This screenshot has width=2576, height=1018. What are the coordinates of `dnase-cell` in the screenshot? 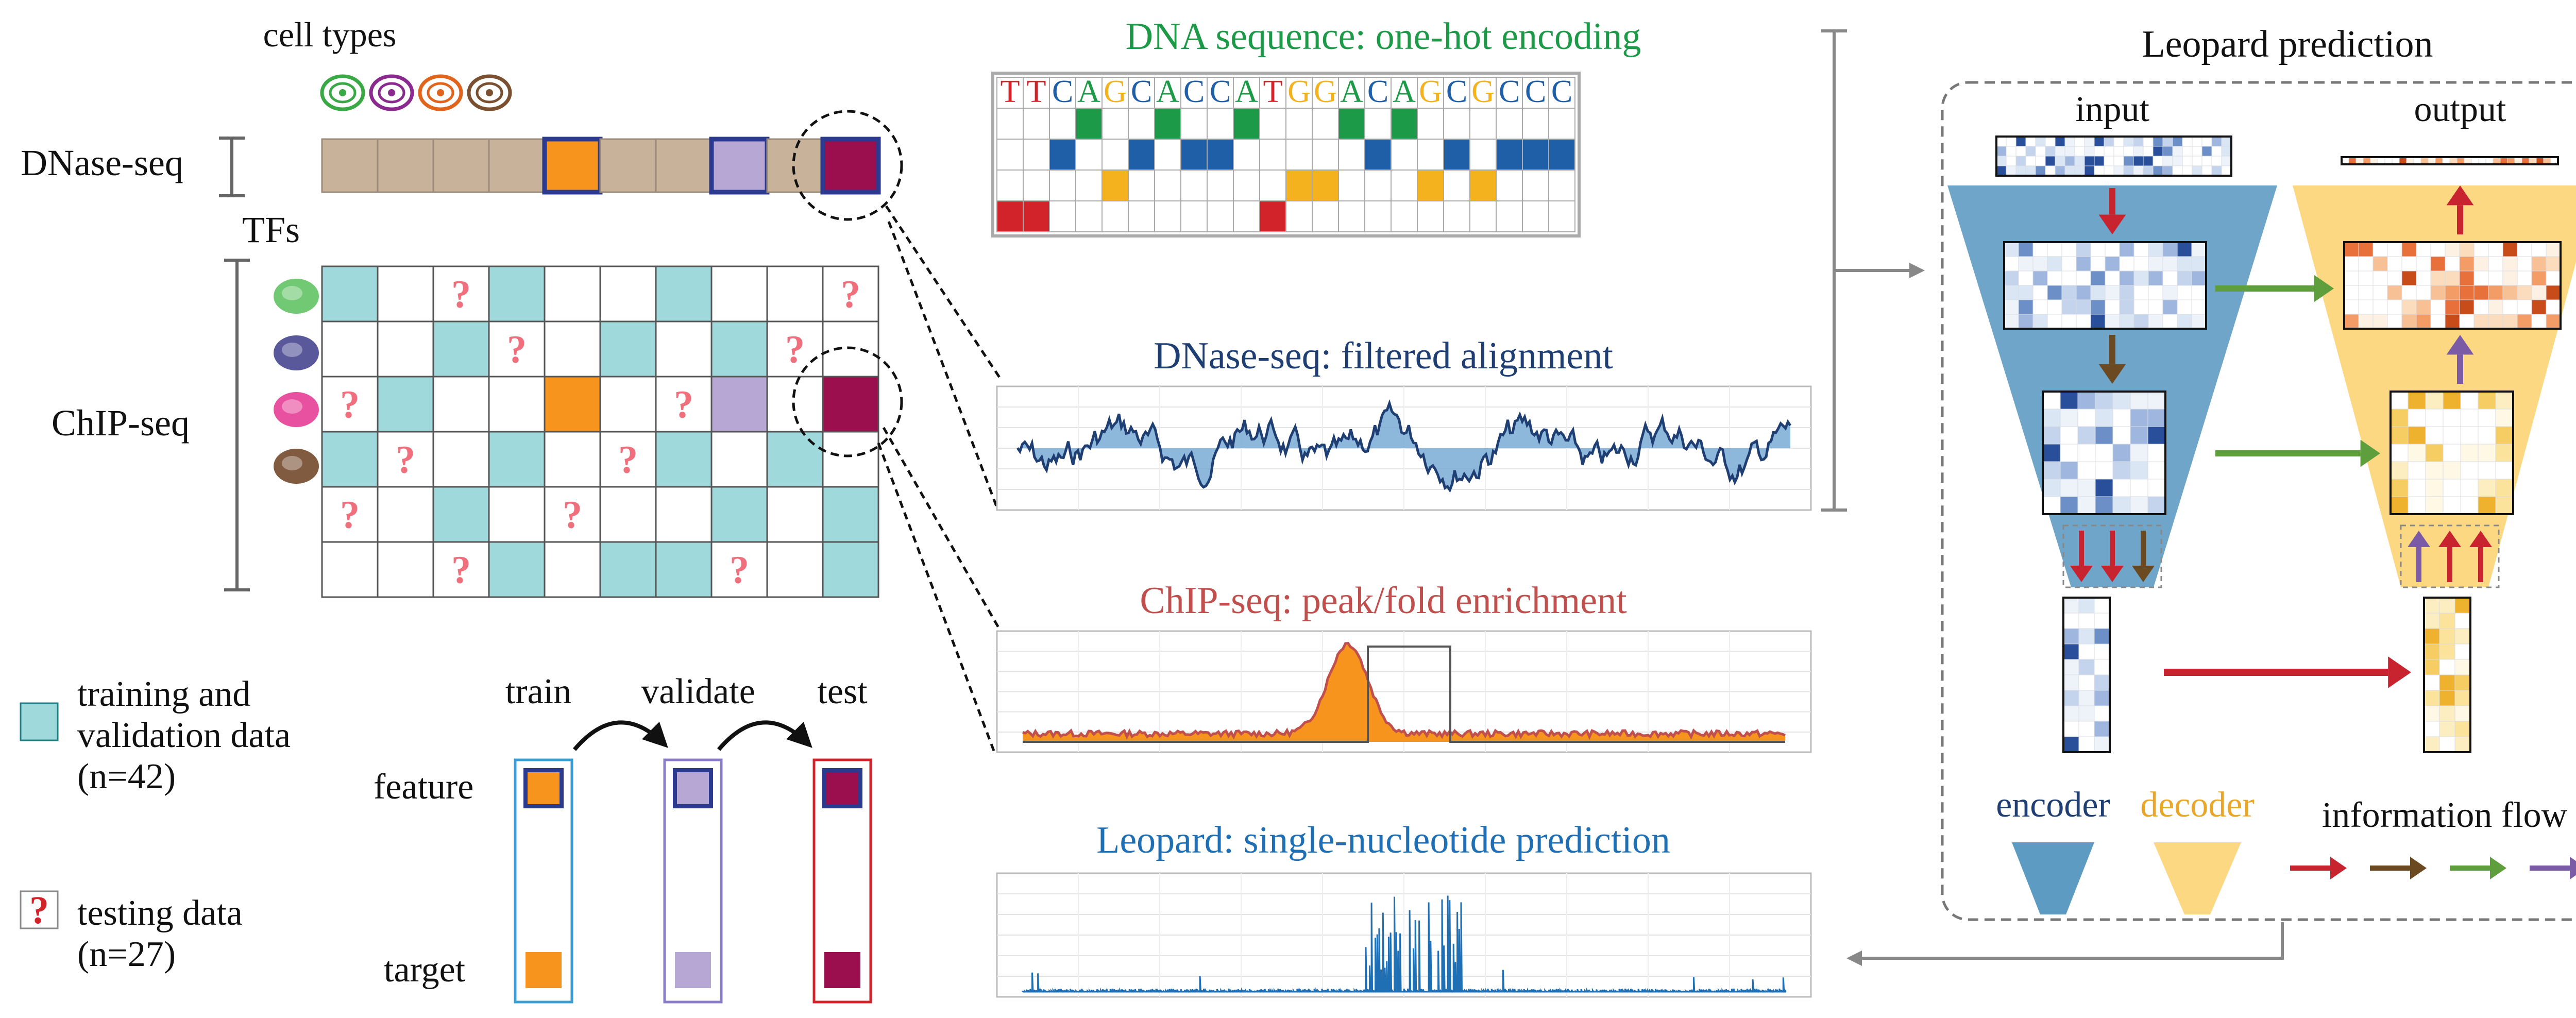 It's located at (684, 165).